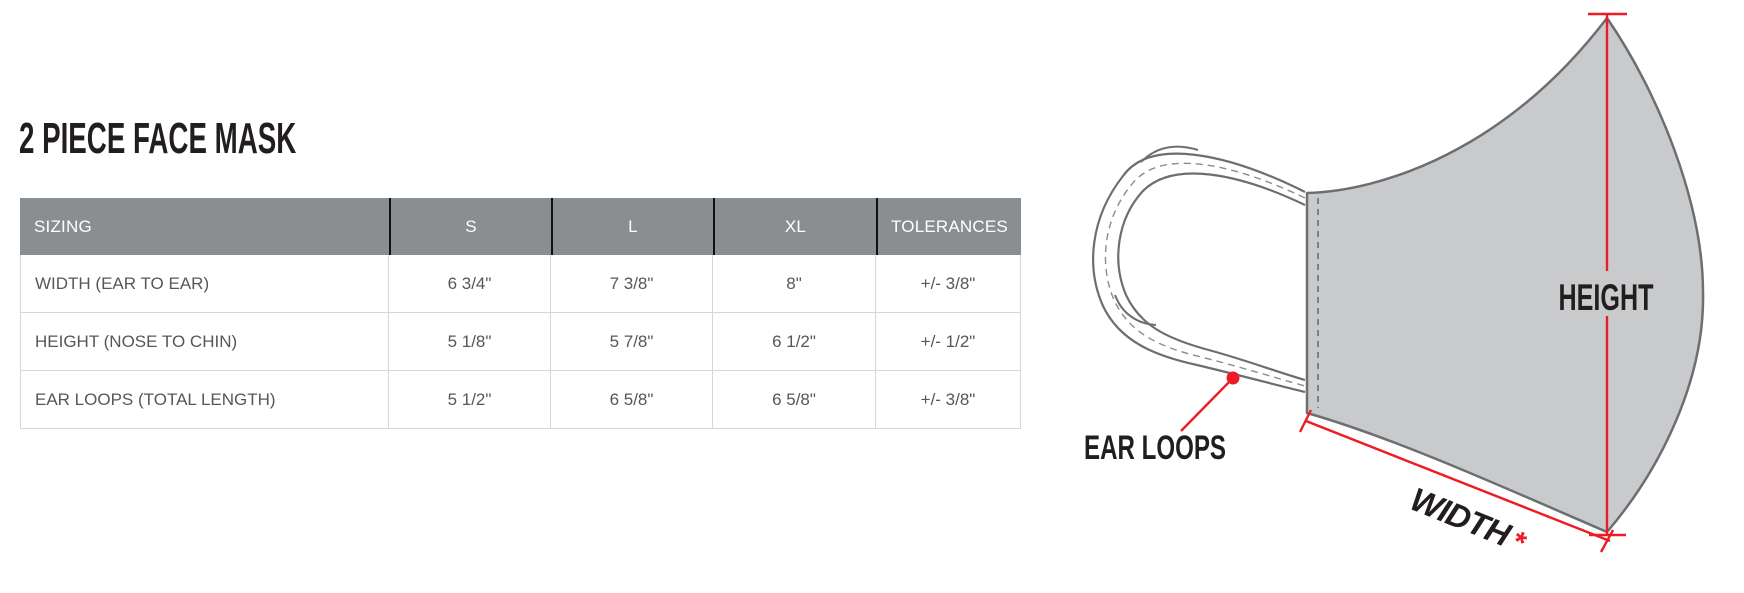 Image resolution: width=1744 pixels, height=593 pixels. Describe the element at coordinates (794, 342) in the screenshot. I see `row-height-xl: 6 1/2"` at that location.